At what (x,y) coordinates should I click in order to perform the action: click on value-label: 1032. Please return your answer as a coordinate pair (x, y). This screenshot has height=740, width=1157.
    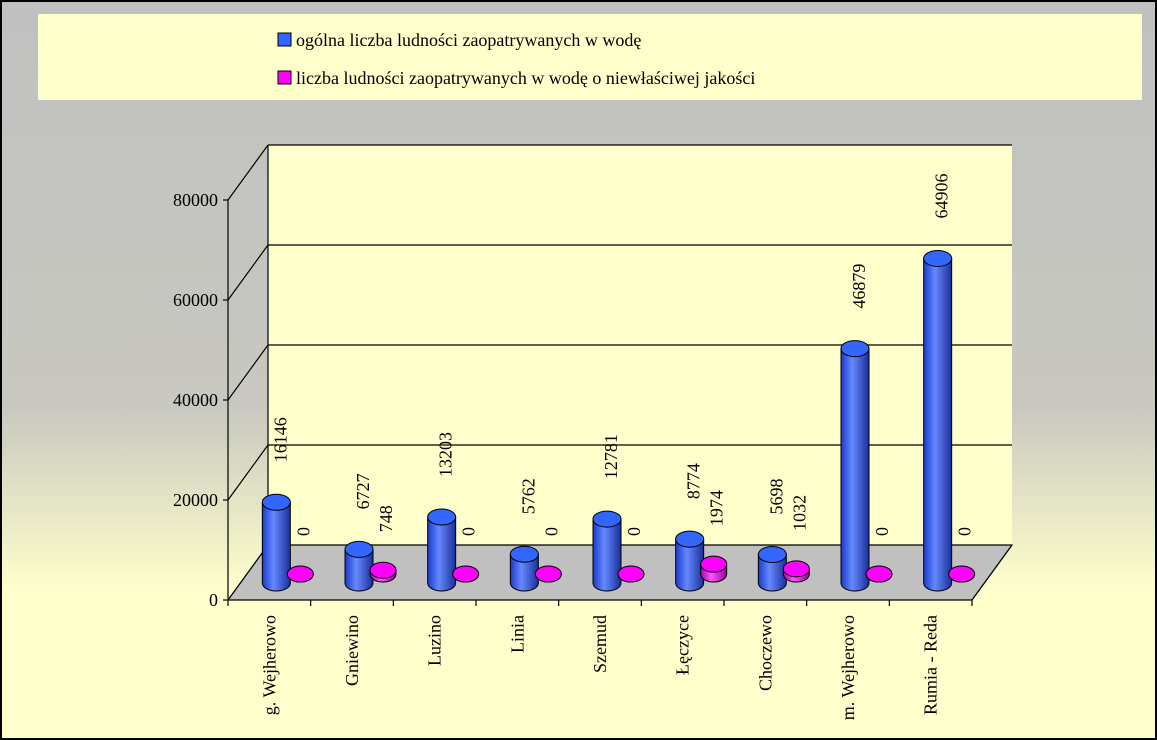
    Looking at the image, I should click on (799, 513).